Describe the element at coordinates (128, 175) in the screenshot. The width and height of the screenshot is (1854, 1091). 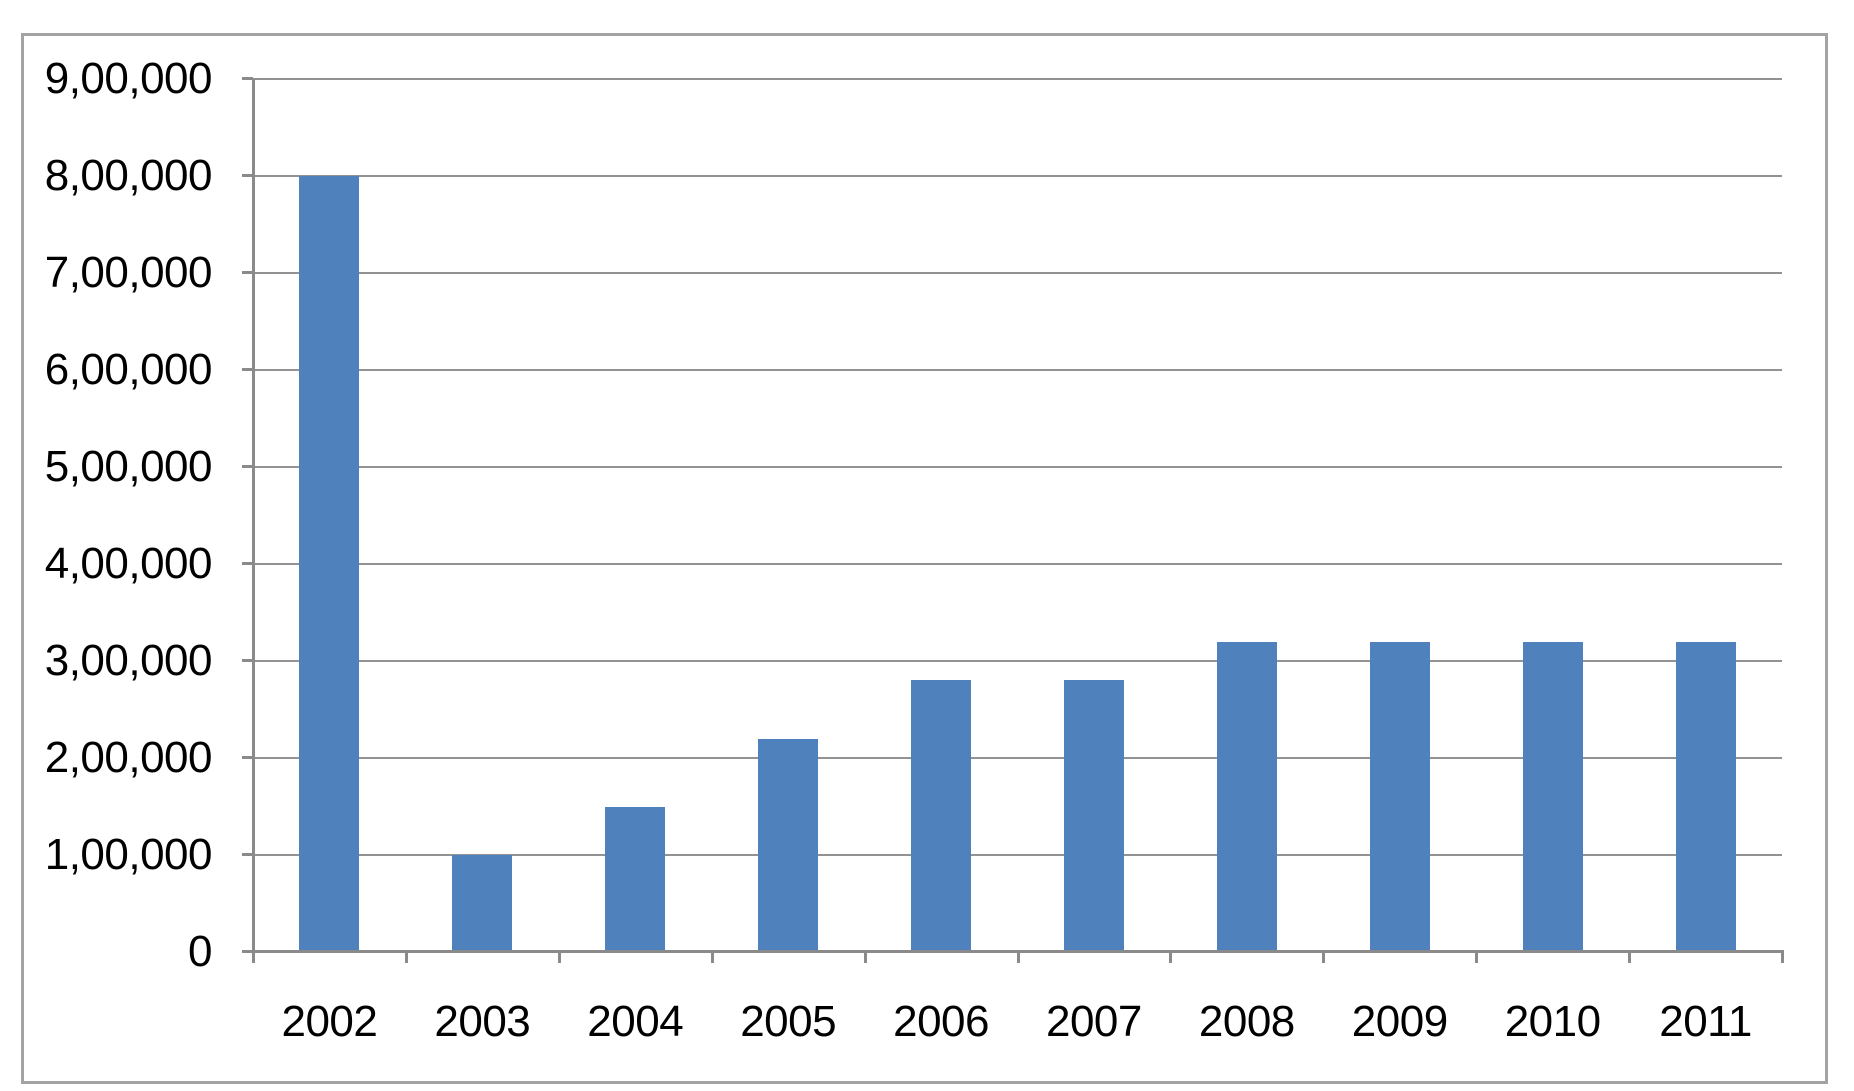
I see `y-axis-label: 8,00,000` at that location.